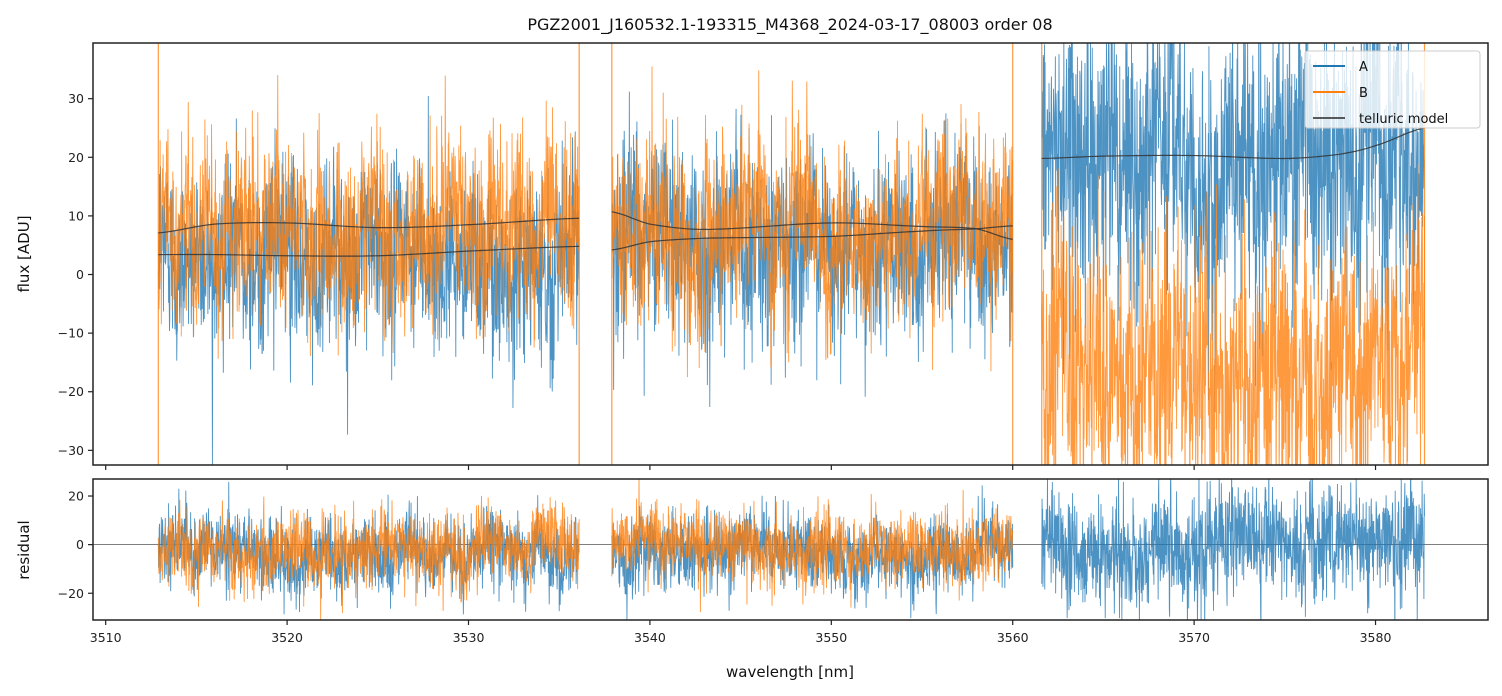 The width and height of the screenshot is (1502, 696). Describe the element at coordinates (831, 637) in the screenshot. I see `x-tick-label: 3550` at that location.